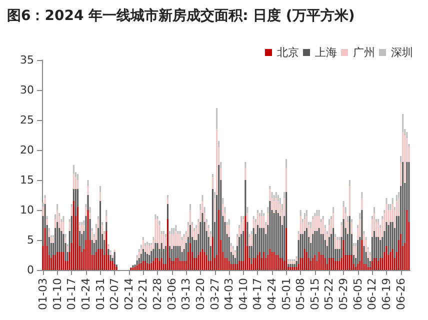 The image size is (428, 320). I want to click on x-tick-label: 03-20, so click(200, 294).